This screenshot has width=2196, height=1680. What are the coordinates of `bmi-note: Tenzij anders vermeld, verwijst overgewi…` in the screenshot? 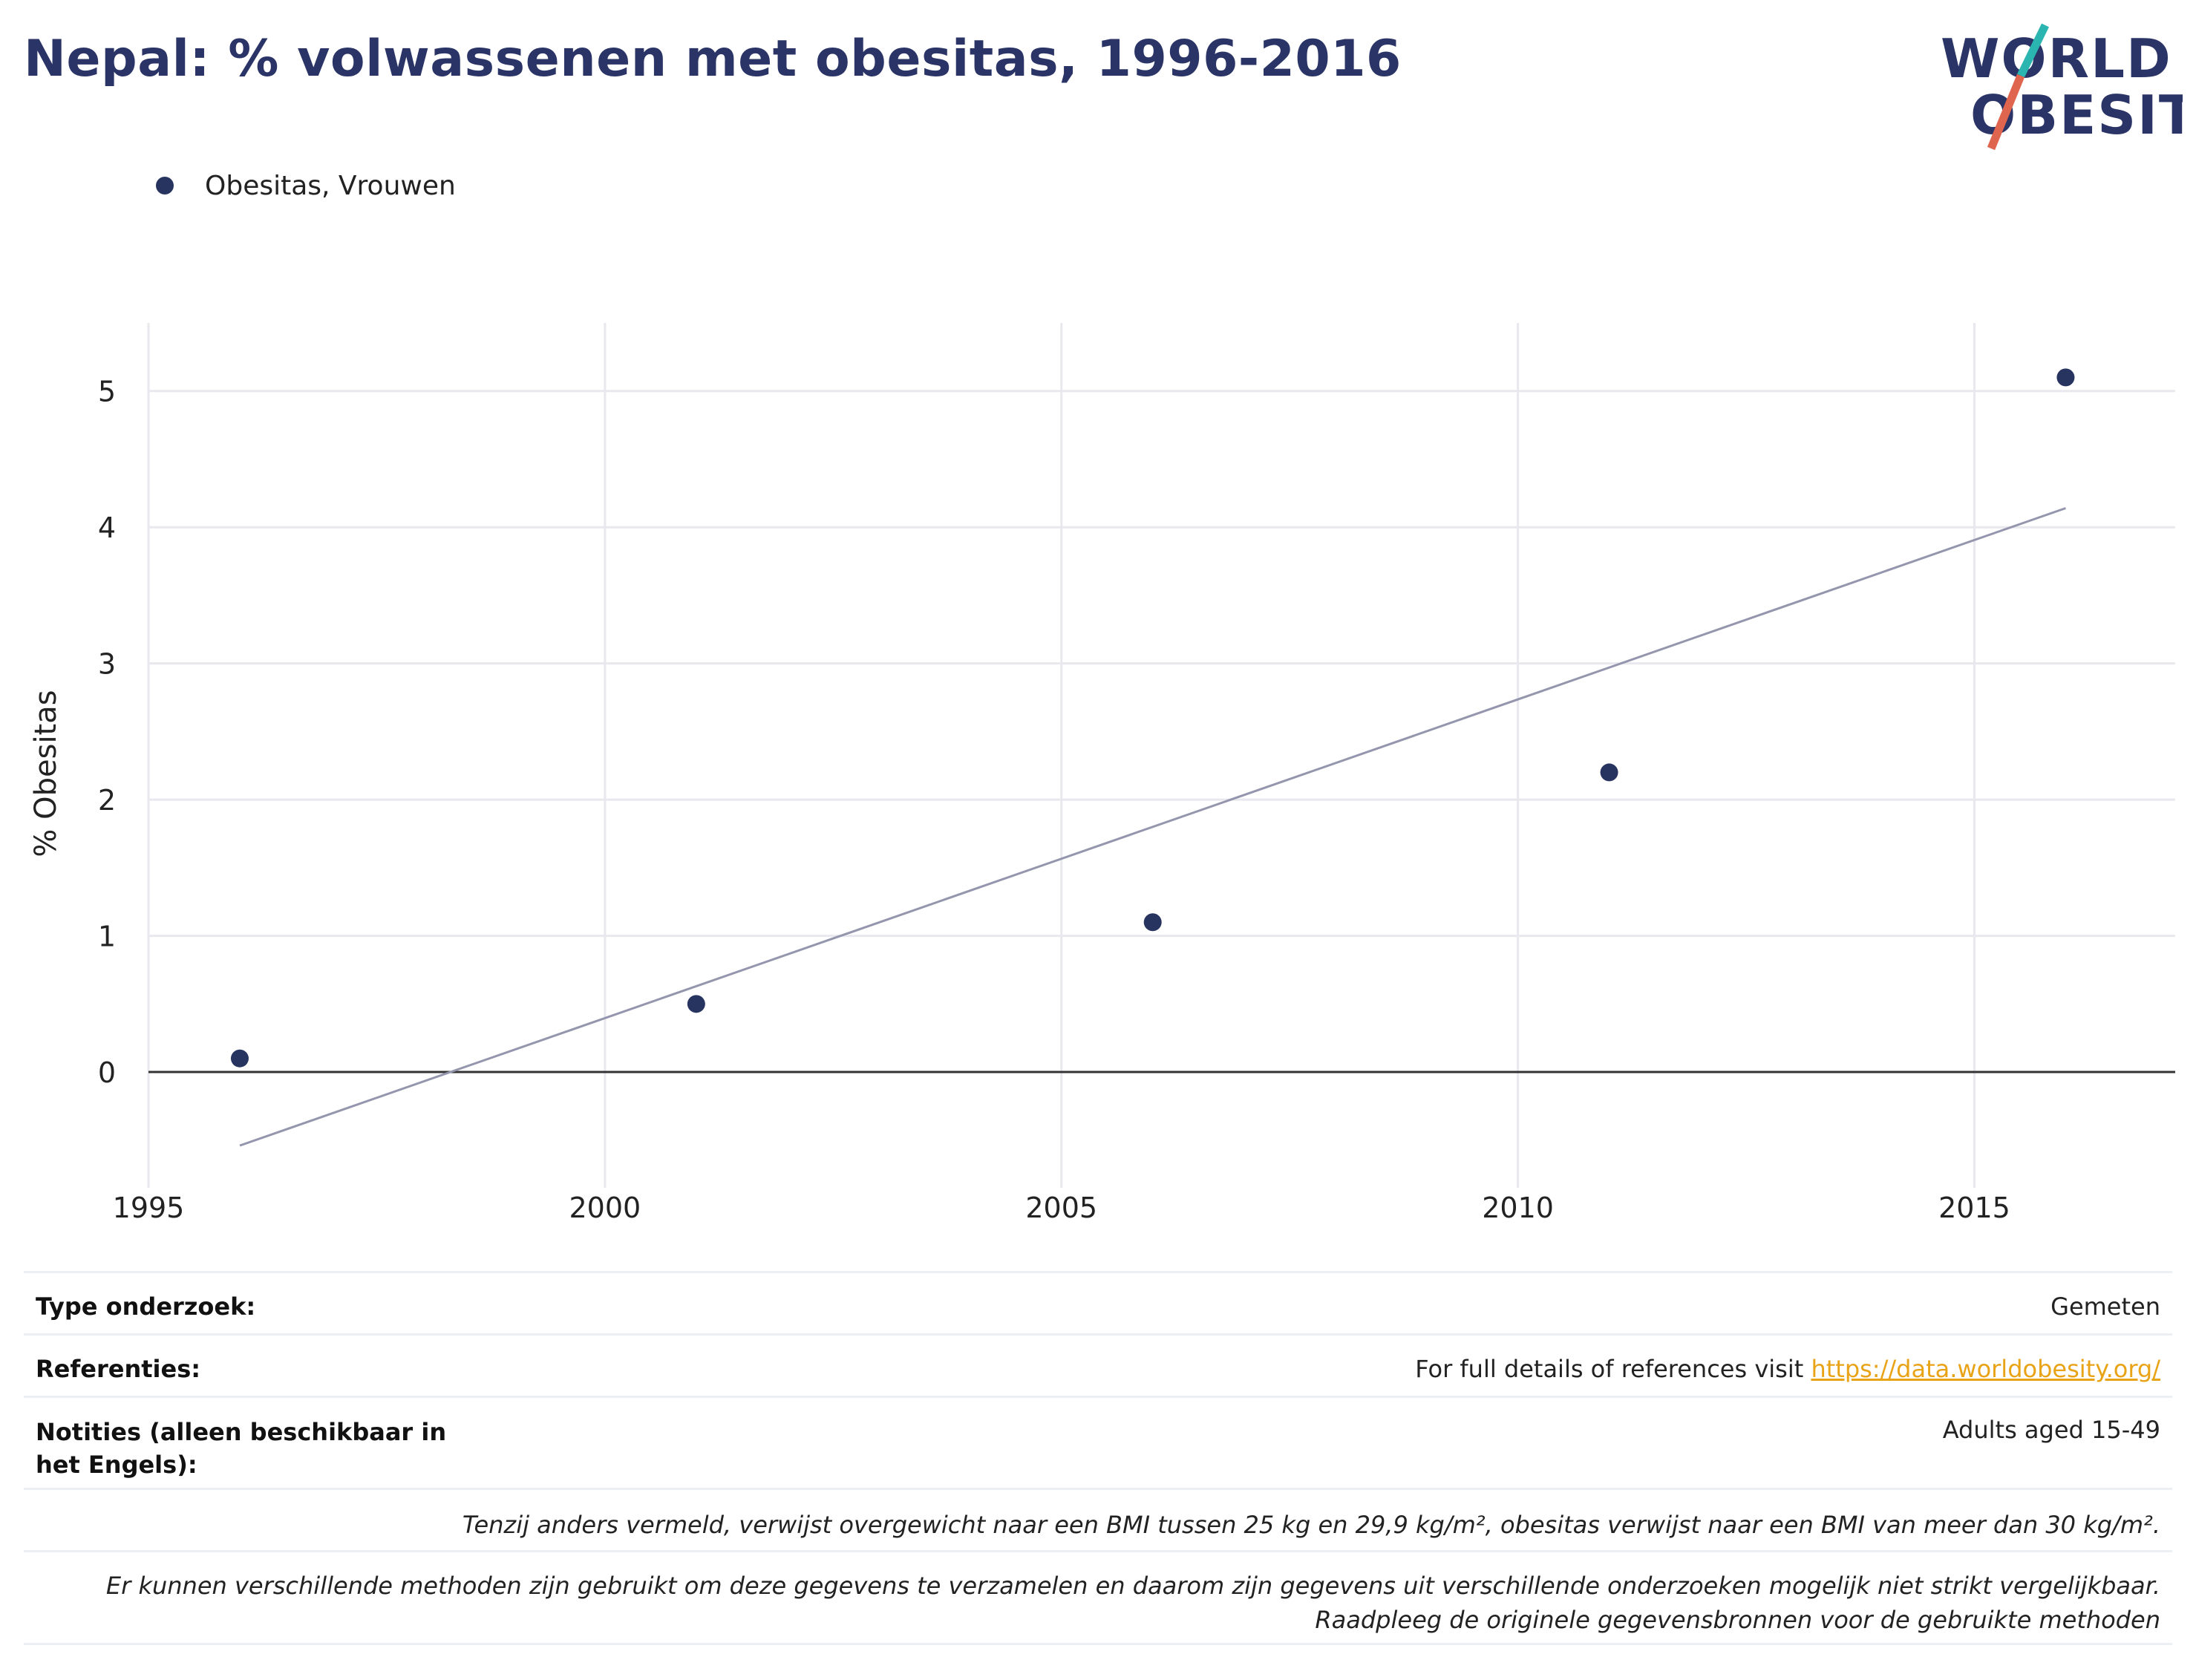 It's located at (1311, 1525).